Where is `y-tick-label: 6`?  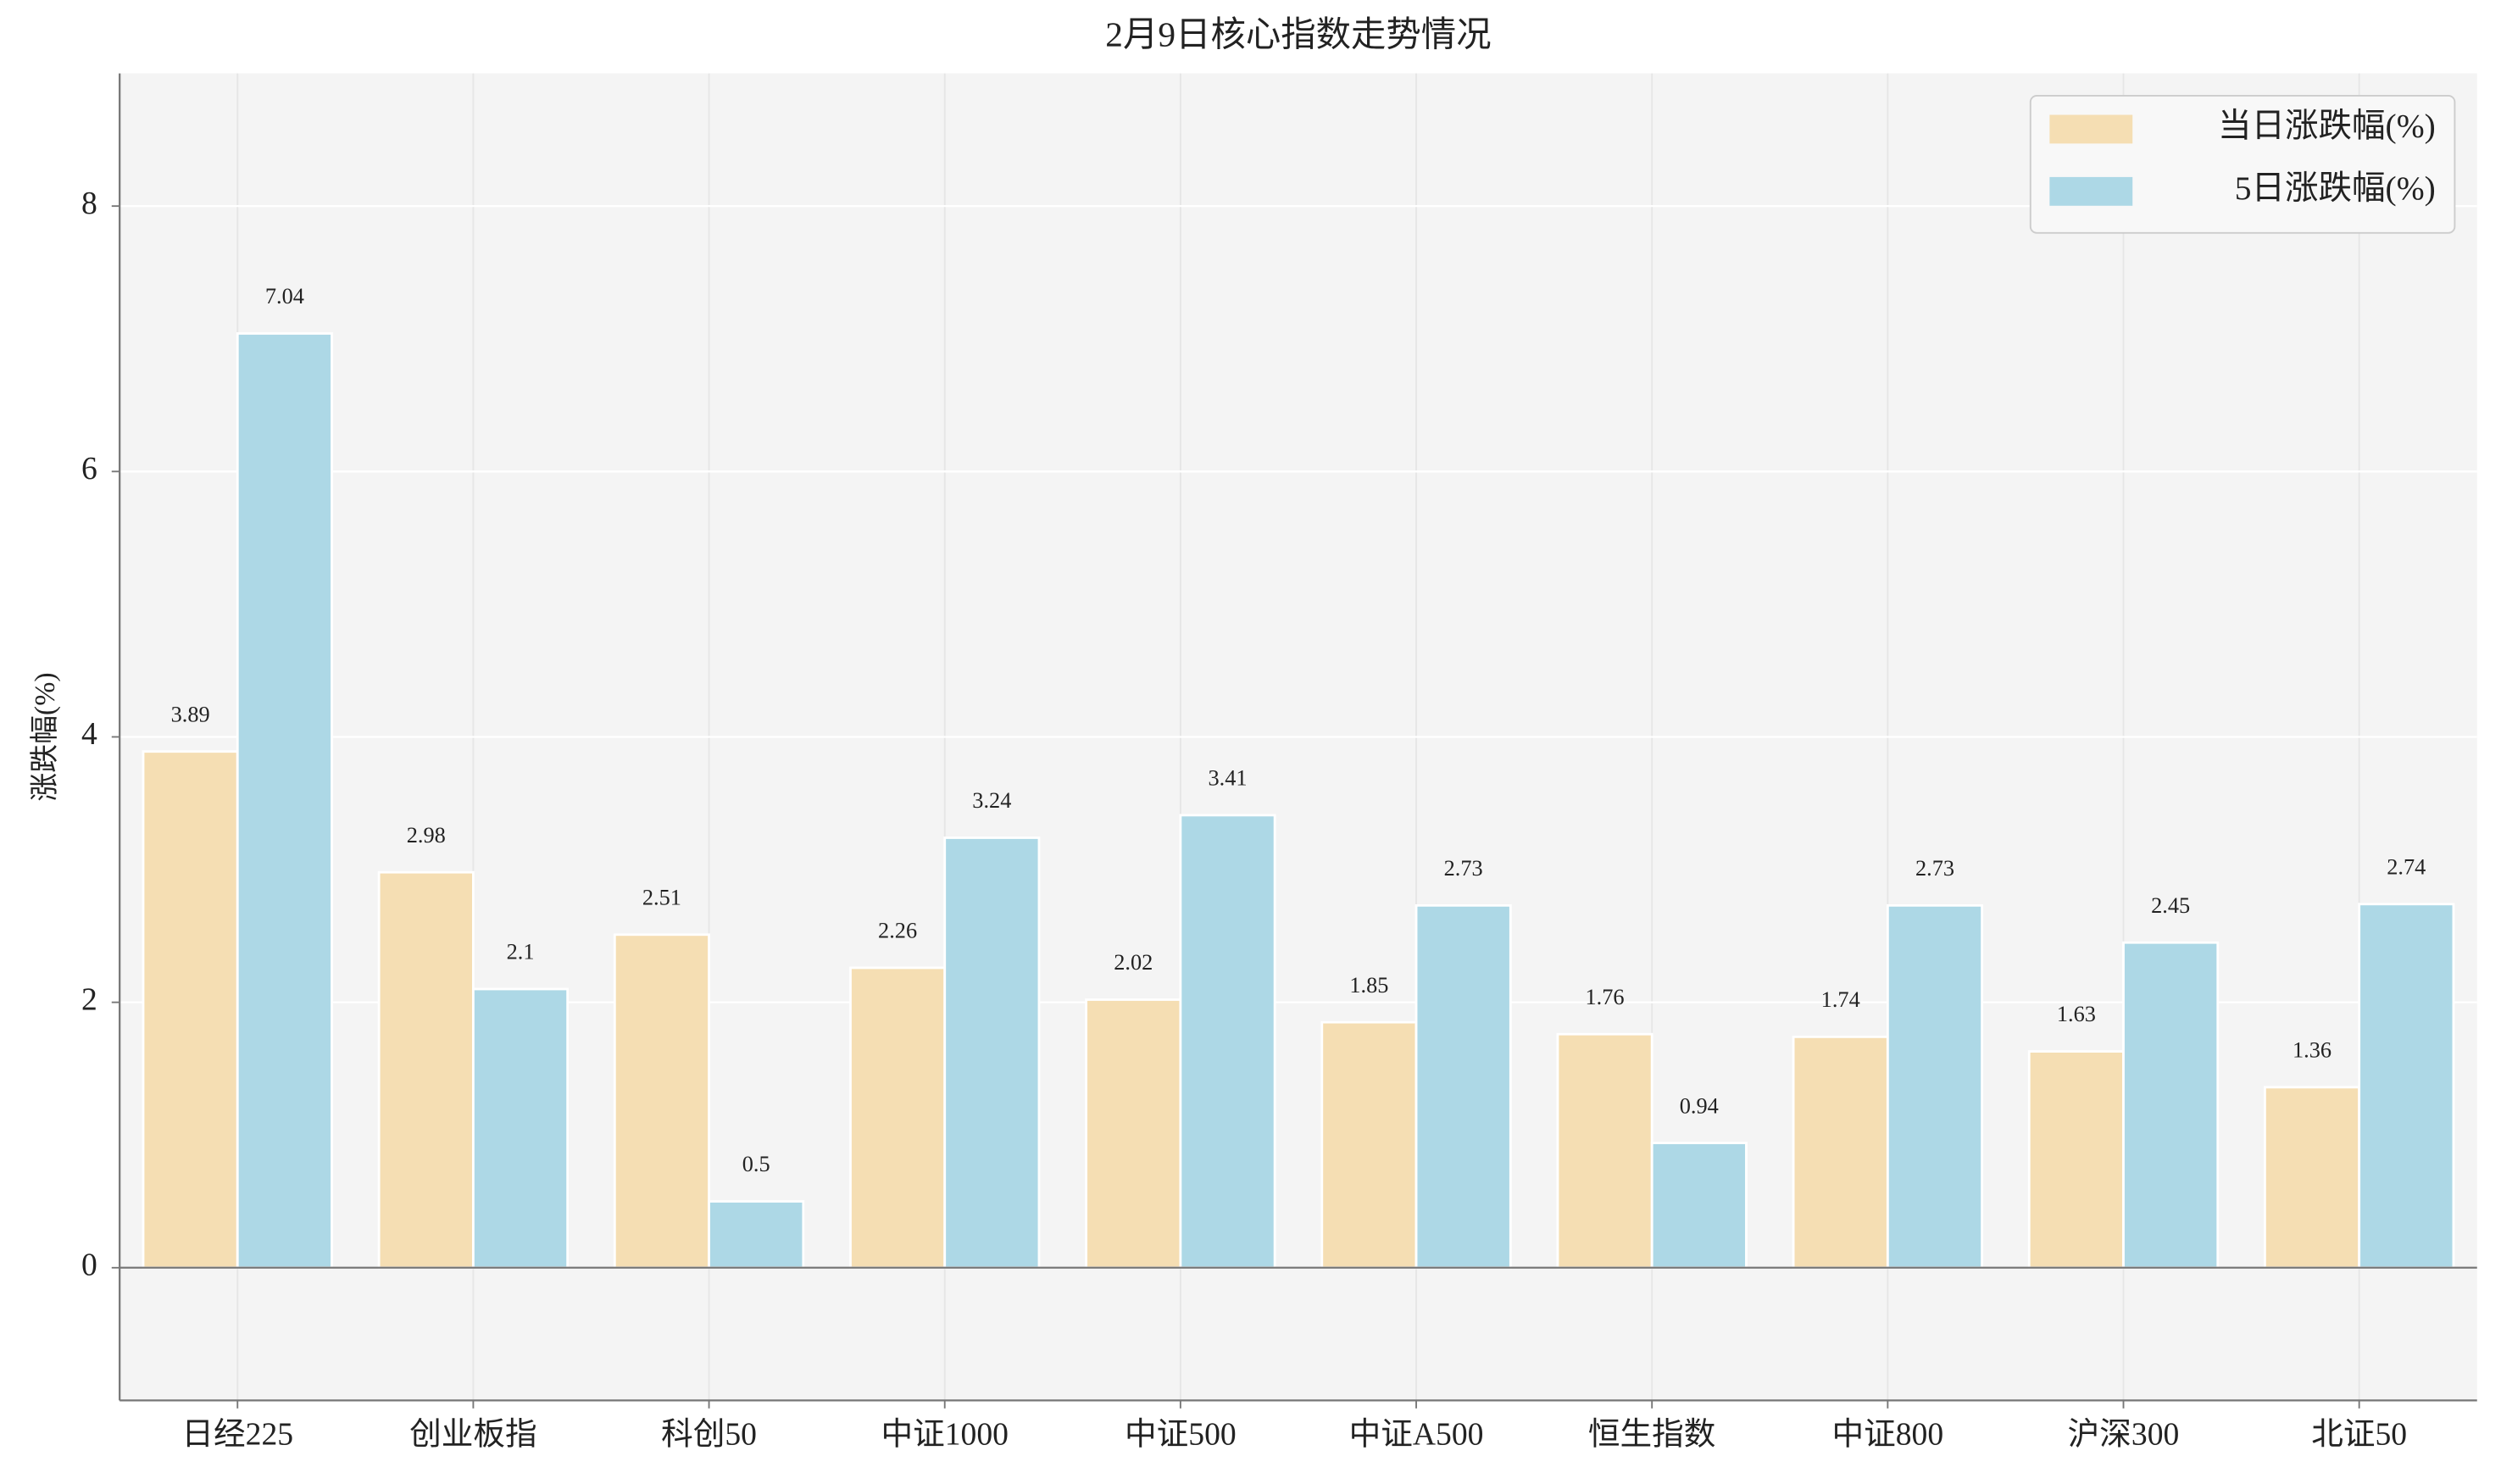 y-tick-label: 6 is located at coordinates (89, 469).